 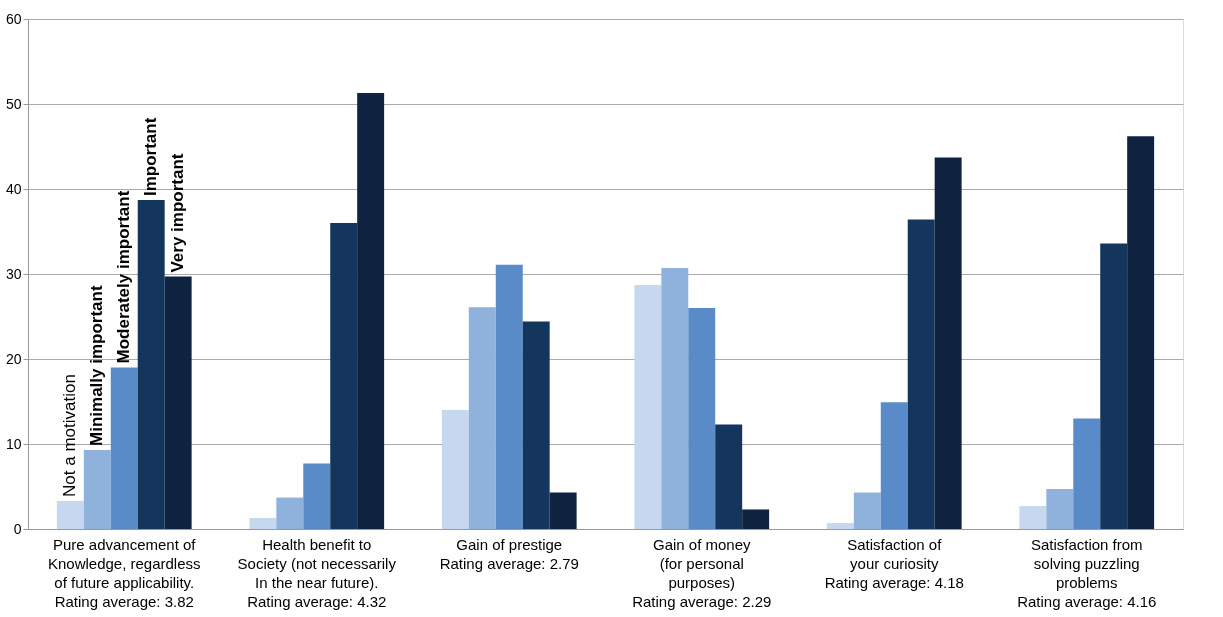 I want to click on y-tick-label: 20, so click(x=13, y=358).